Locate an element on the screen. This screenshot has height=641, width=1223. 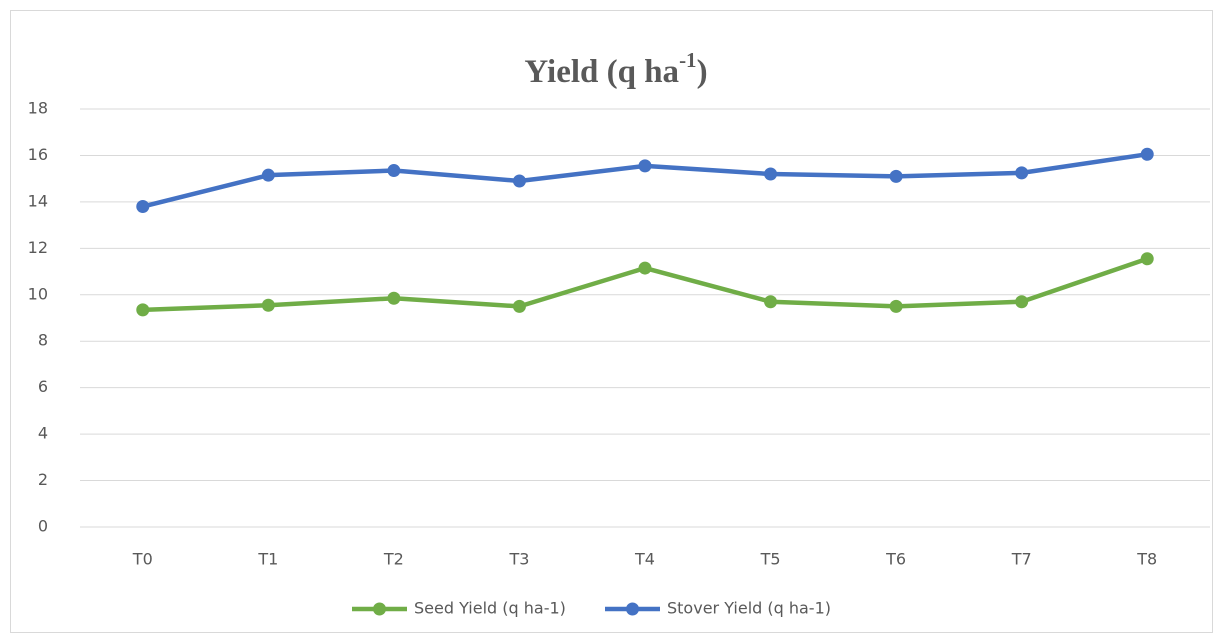
title-suffix: ) is located at coordinates (702, 72).